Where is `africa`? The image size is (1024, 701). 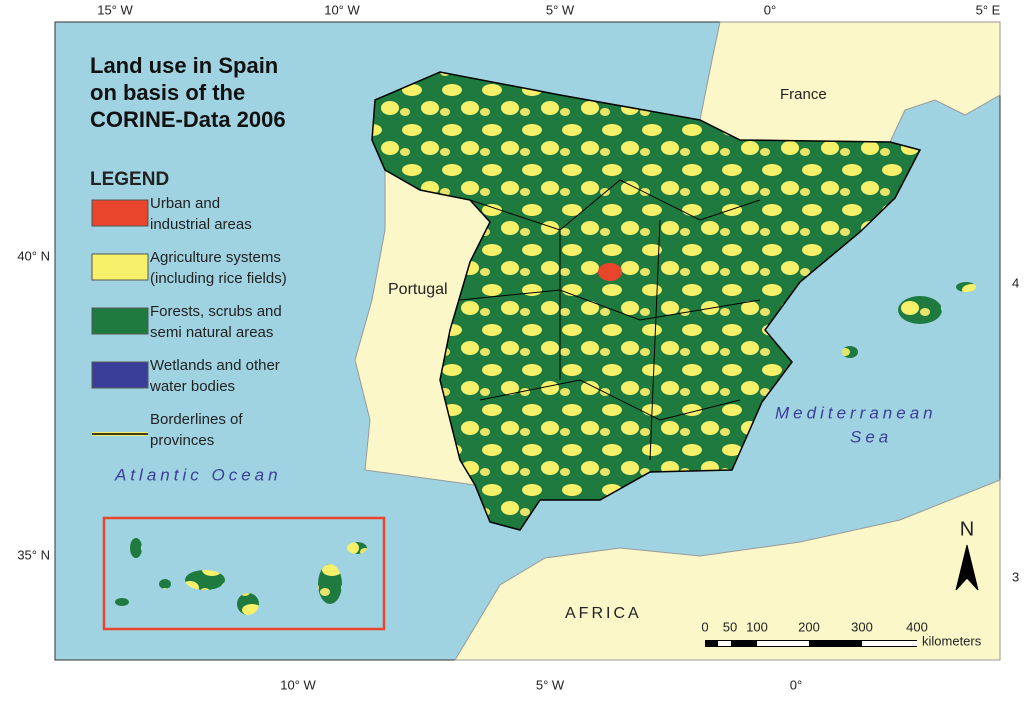
africa is located at coordinates (727, 570).